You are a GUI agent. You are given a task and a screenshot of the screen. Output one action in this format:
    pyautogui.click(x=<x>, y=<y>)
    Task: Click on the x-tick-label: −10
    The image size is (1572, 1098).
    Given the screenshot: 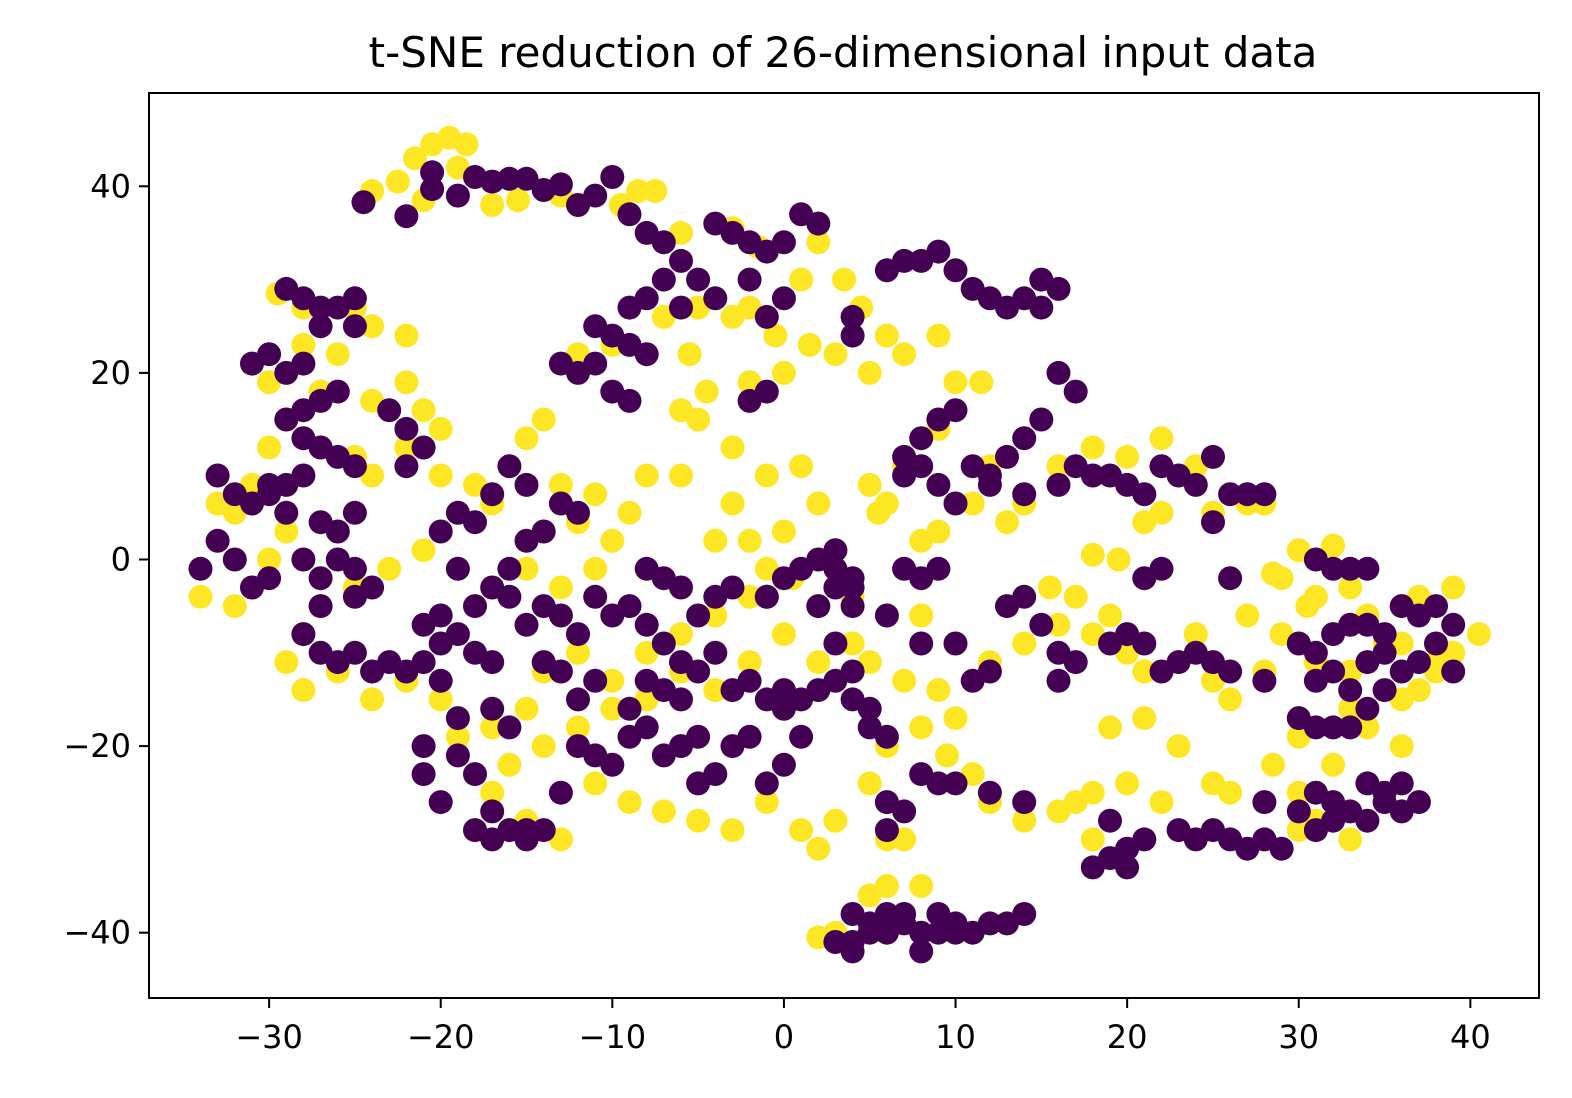 What is the action you would take?
    pyautogui.click(x=613, y=1037)
    